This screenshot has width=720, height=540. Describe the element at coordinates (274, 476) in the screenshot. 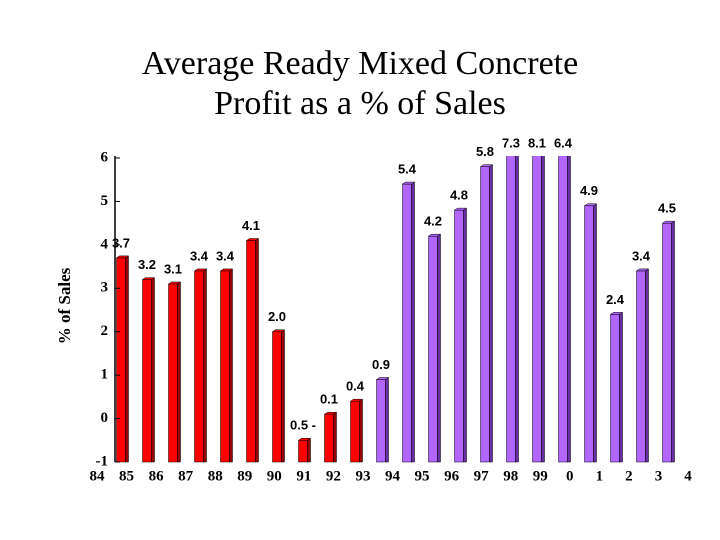

I see `x-tick-label: 90` at that location.